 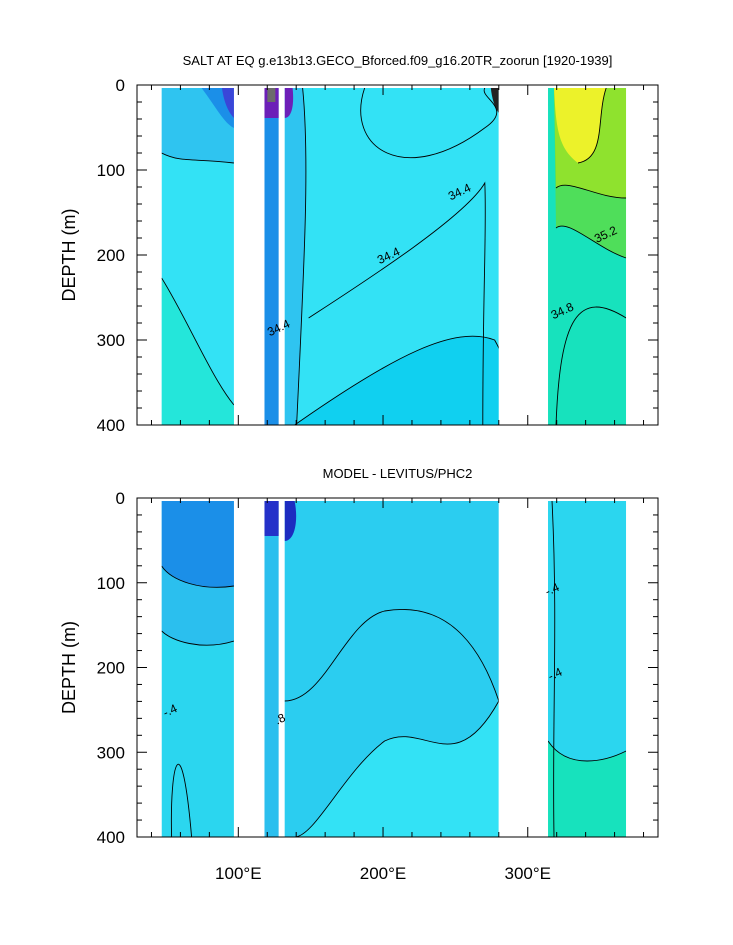 What do you see at coordinates (383, 873) in the screenshot?
I see `x-tick-label: 200°E` at bounding box center [383, 873].